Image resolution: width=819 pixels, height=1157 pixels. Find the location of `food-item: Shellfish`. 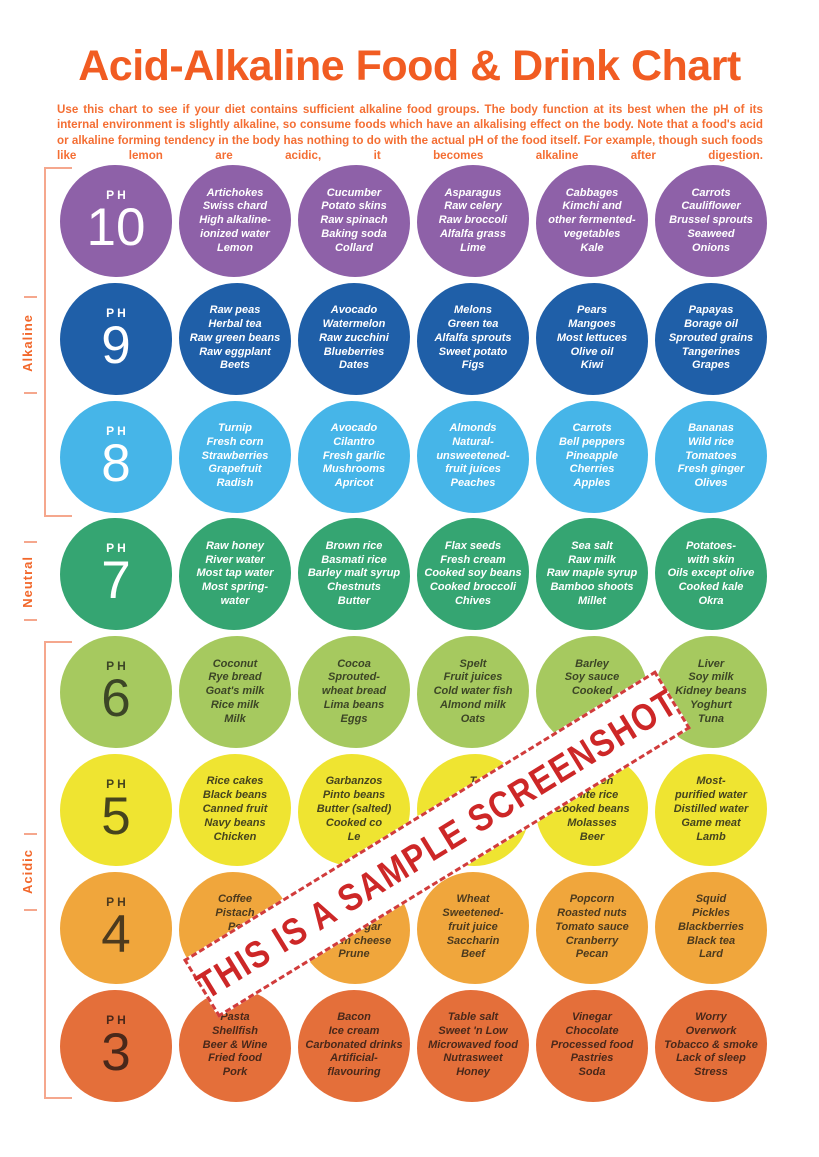

food-item: Shellfish is located at coordinates (235, 1030).